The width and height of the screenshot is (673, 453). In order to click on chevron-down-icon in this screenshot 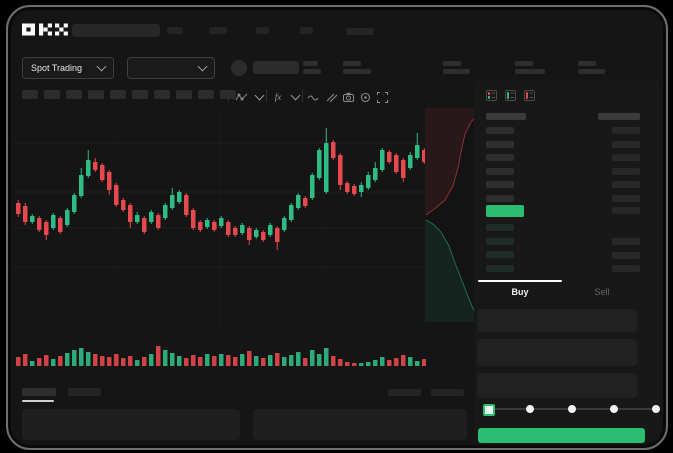, I will do `click(202, 66)`.